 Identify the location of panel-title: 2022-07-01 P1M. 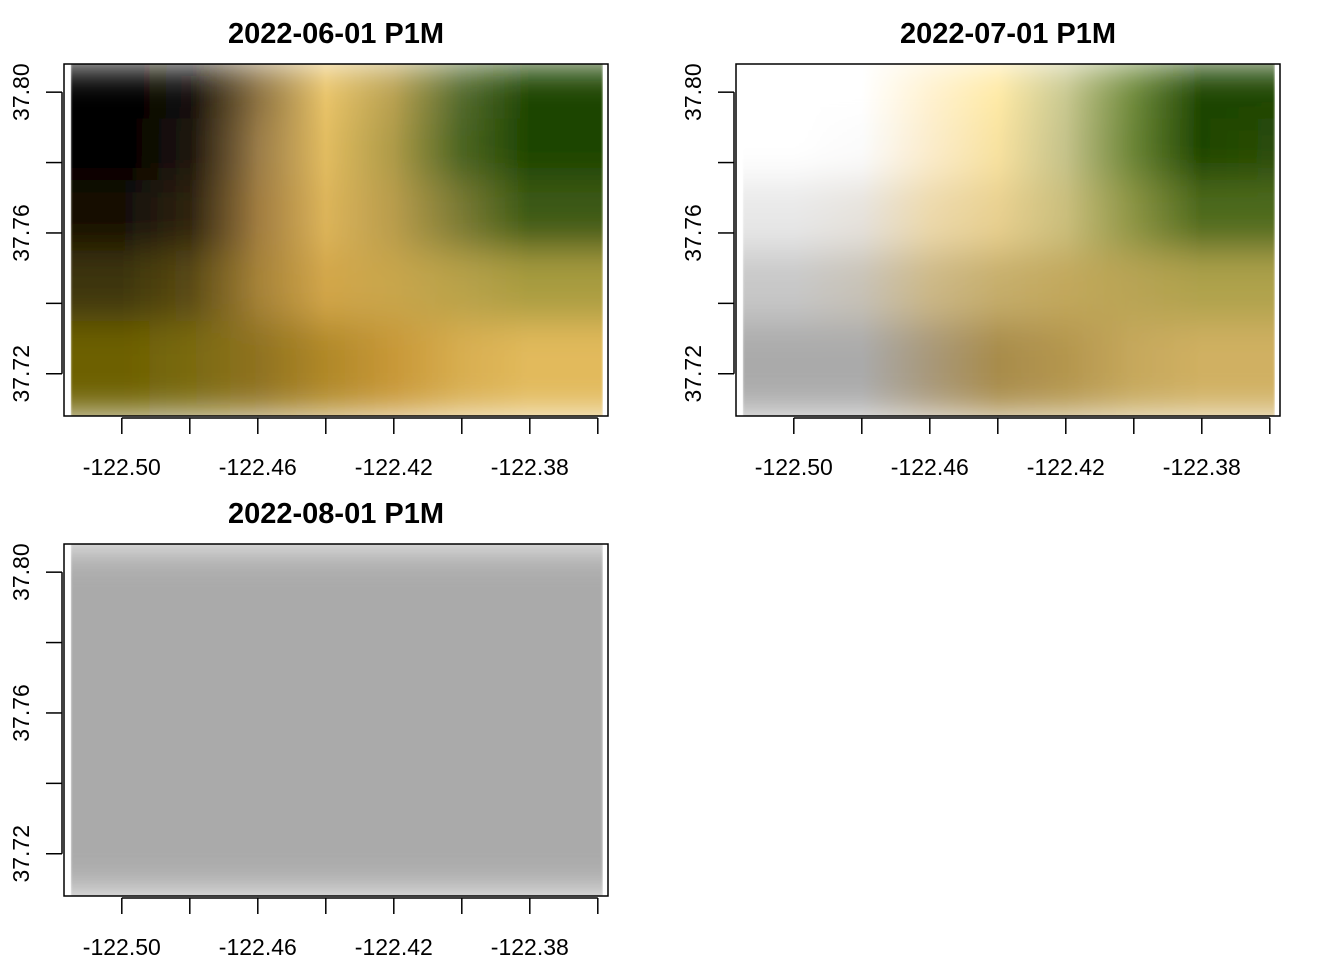
(1008, 34).